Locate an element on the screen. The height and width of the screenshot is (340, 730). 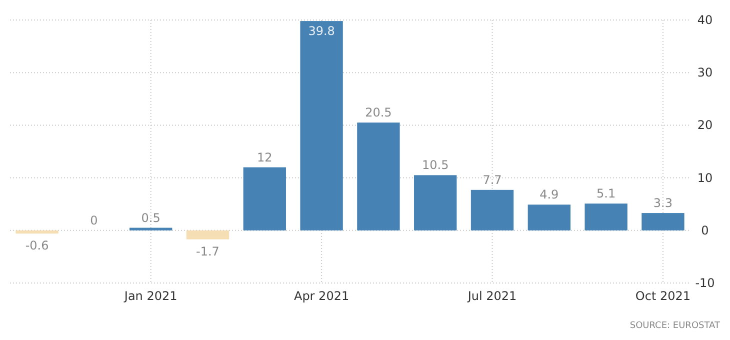
data-label: 3.3 is located at coordinates (663, 203).